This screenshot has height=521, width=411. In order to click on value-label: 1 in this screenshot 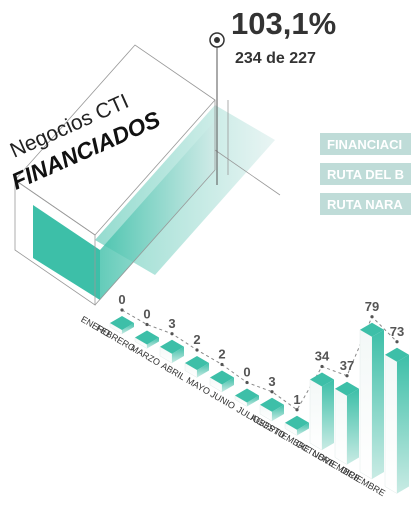, I will do `click(296, 399)`.